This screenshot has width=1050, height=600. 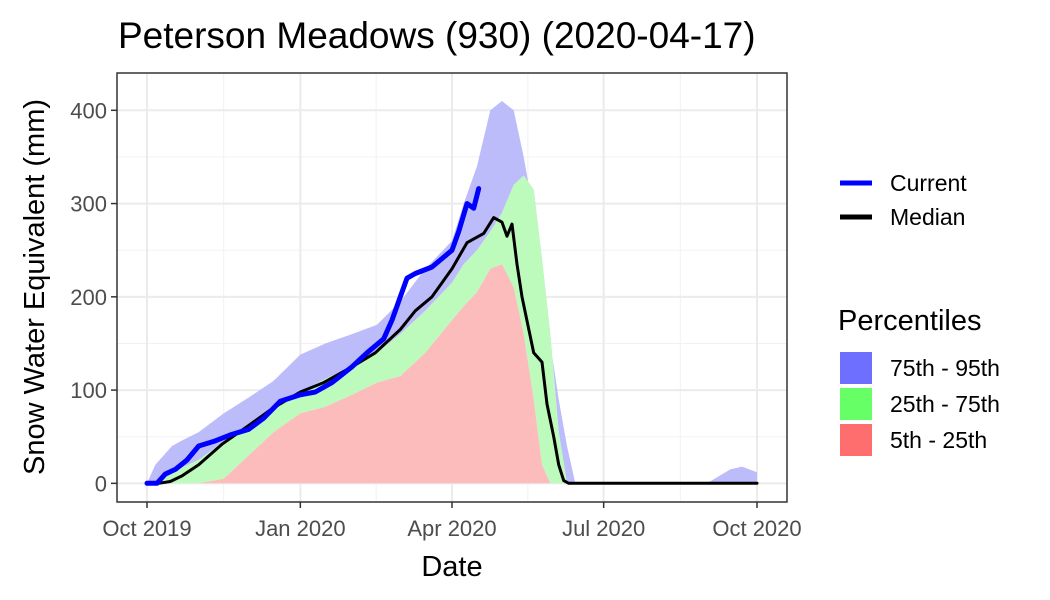 I want to click on legend-item-5-25: 5th - 25th, so click(x=913, y=440).